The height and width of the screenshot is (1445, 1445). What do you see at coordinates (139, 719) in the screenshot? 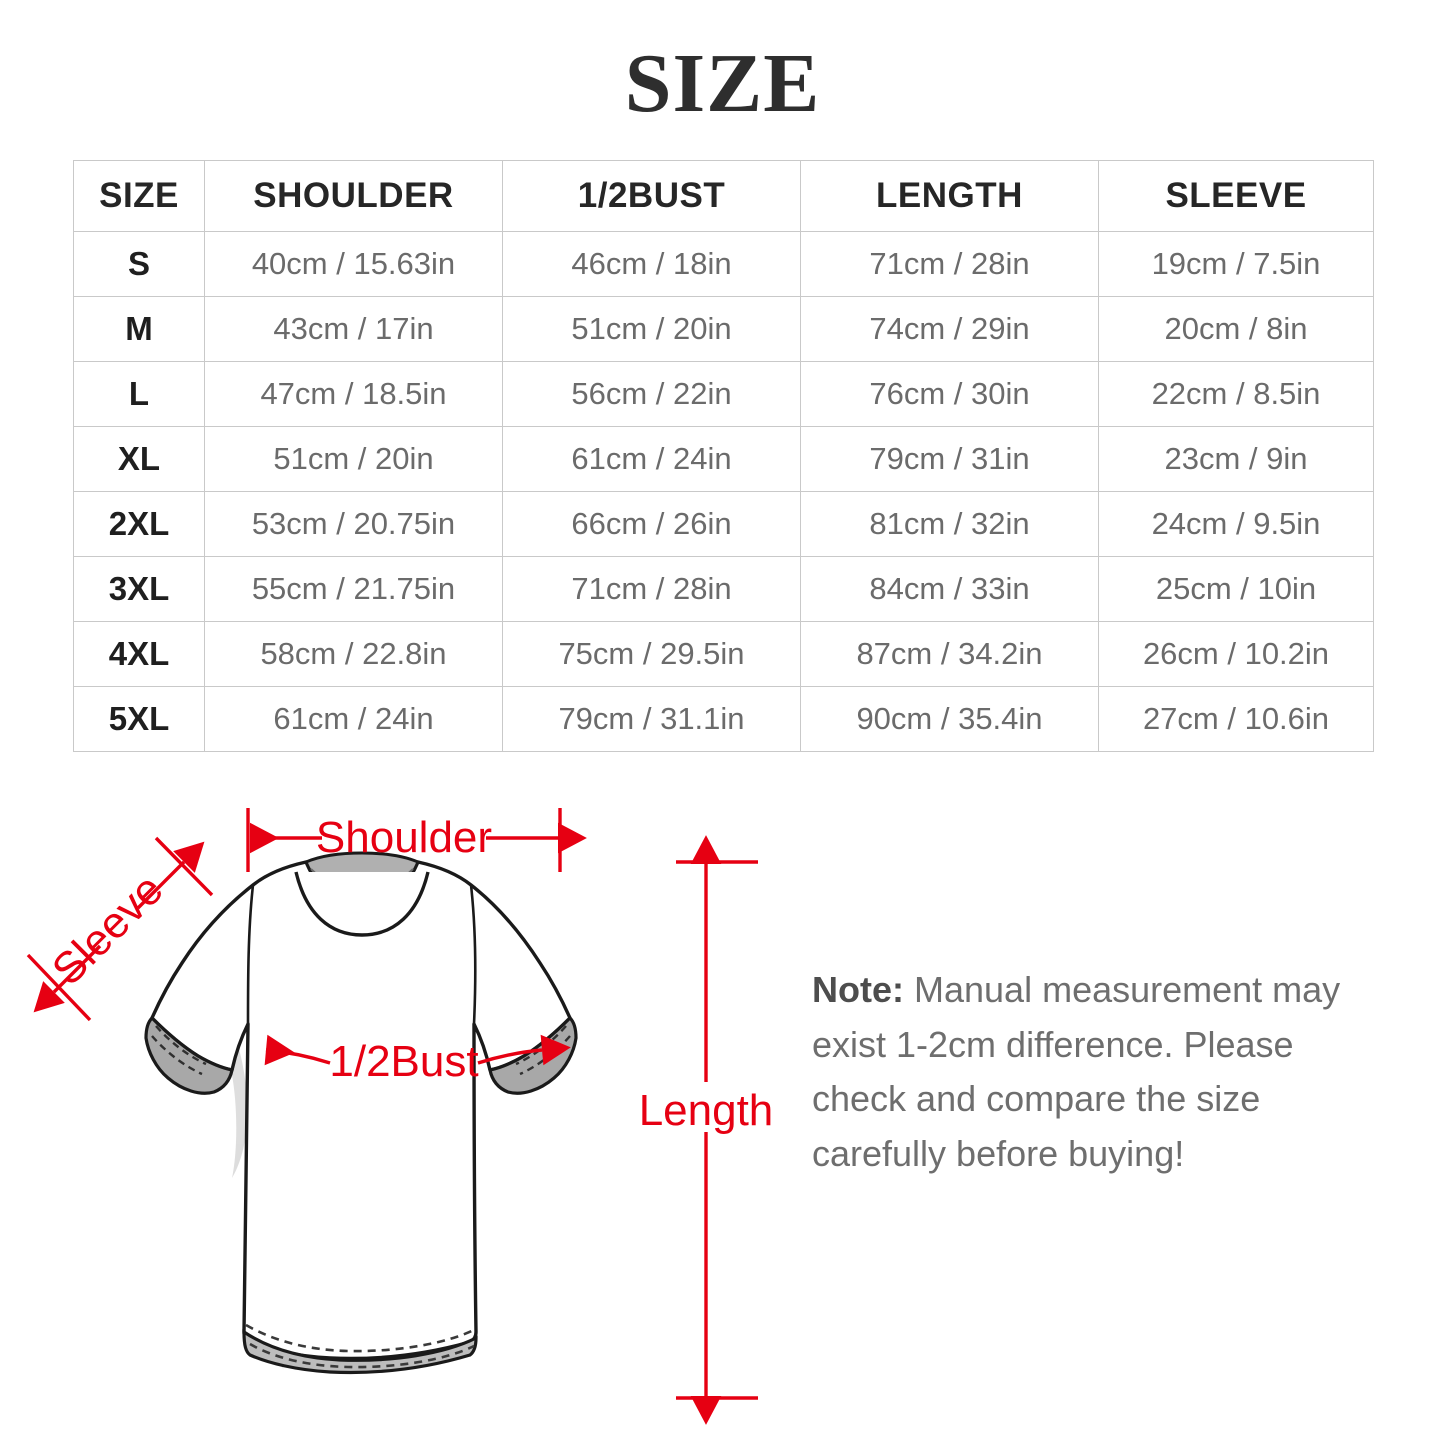
I see `cell-size: 5XL` at bounding box center [139, 719].